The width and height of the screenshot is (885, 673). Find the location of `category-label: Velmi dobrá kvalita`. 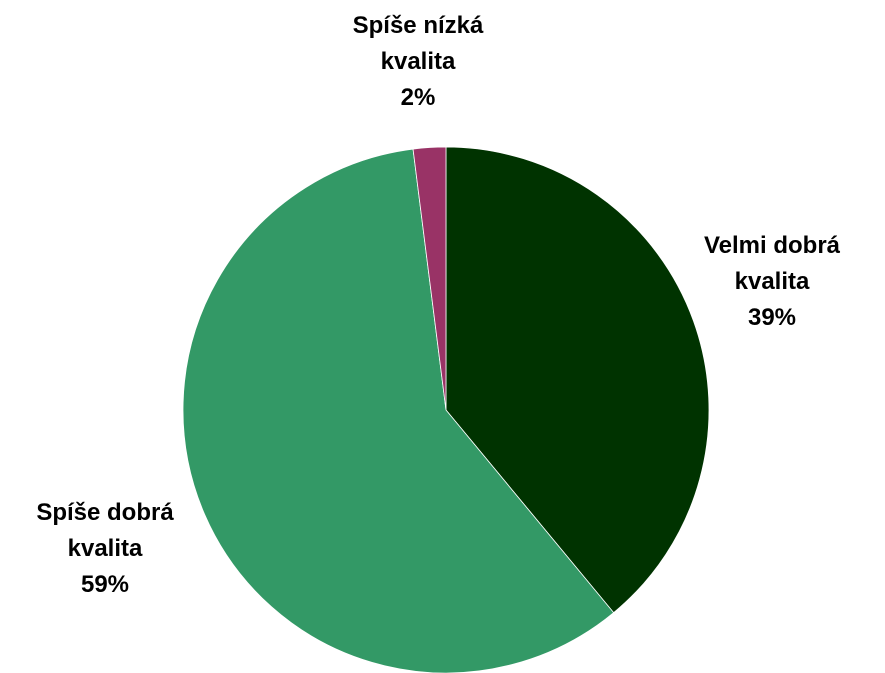

category-label: Velmi dobrá kvalita is located at coordinates (772, 263).